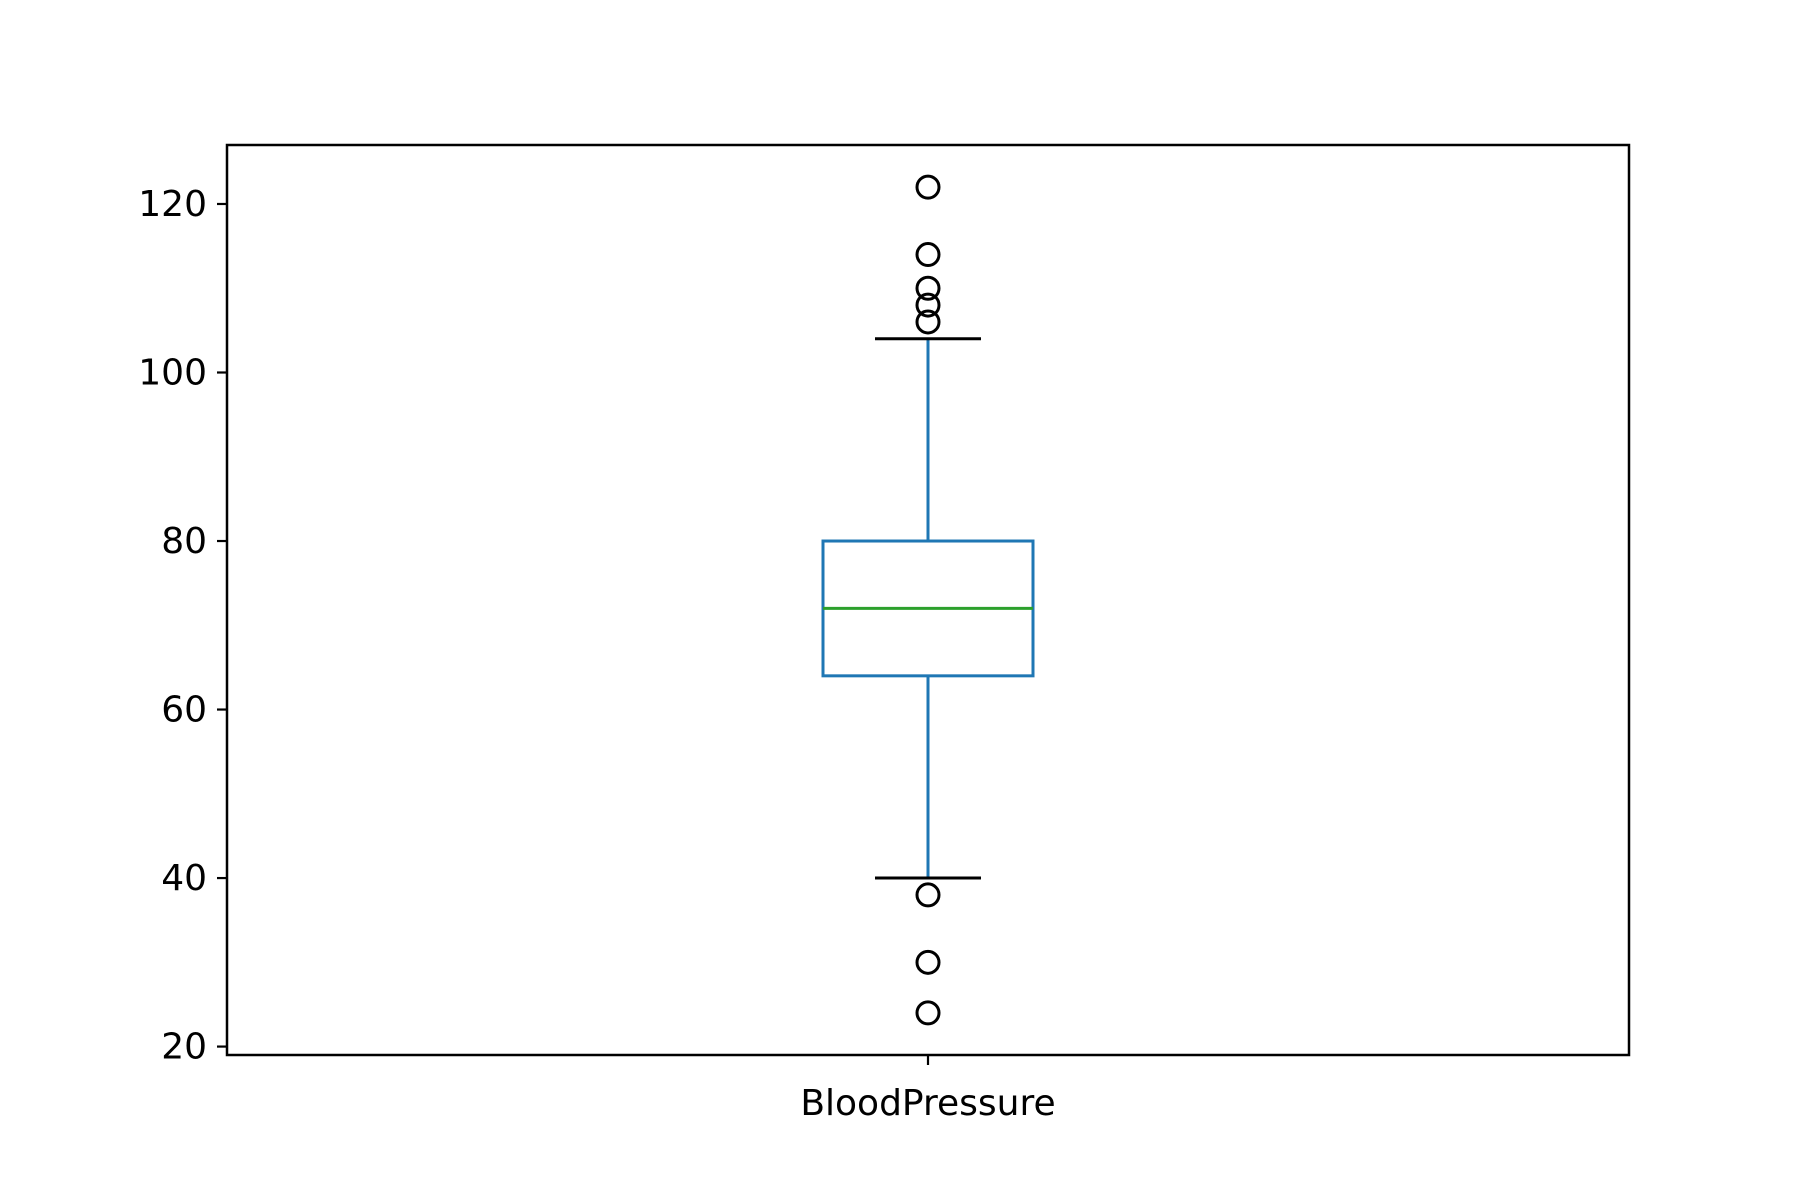 The image size is (1800, 1204). Describe the element at coordinates (184, 710) in the screenshot. I see `y-tick-label: 60` at that location.